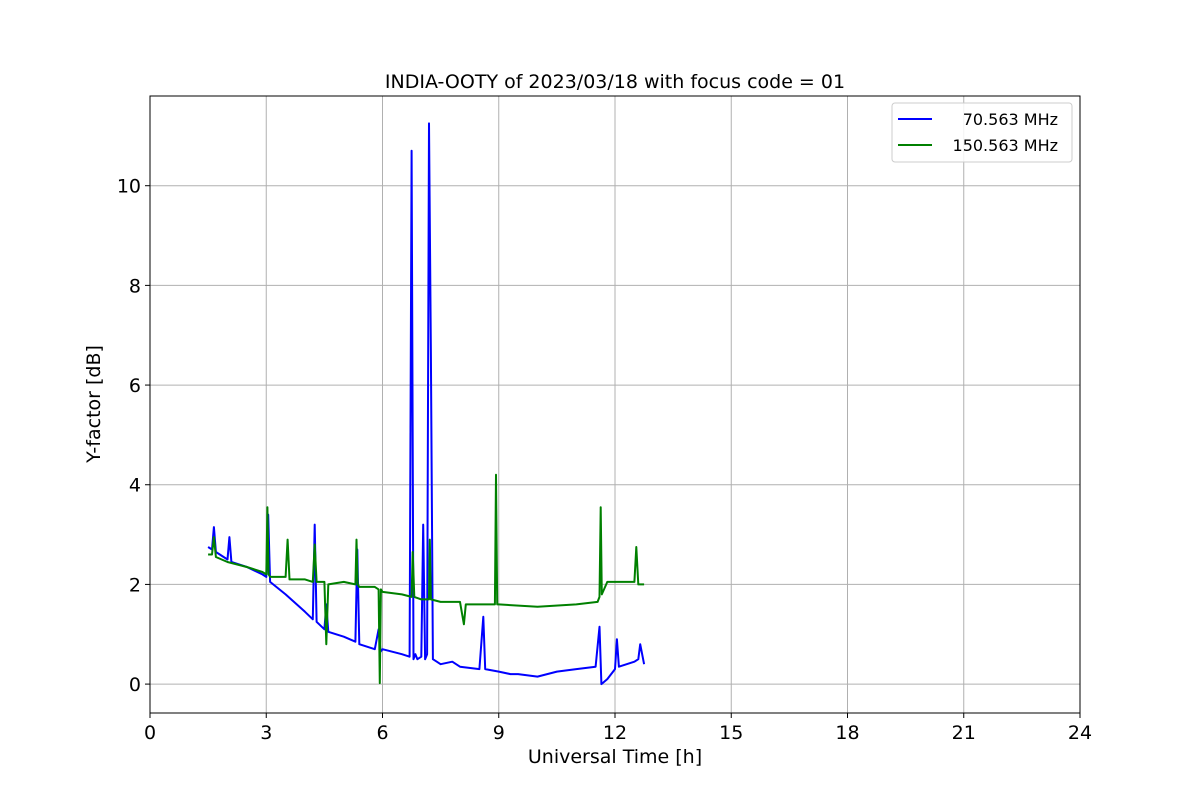 The image size is (1200, 800). I want to click on y-axis-label: Y-factor [dB], so click(94, 404).